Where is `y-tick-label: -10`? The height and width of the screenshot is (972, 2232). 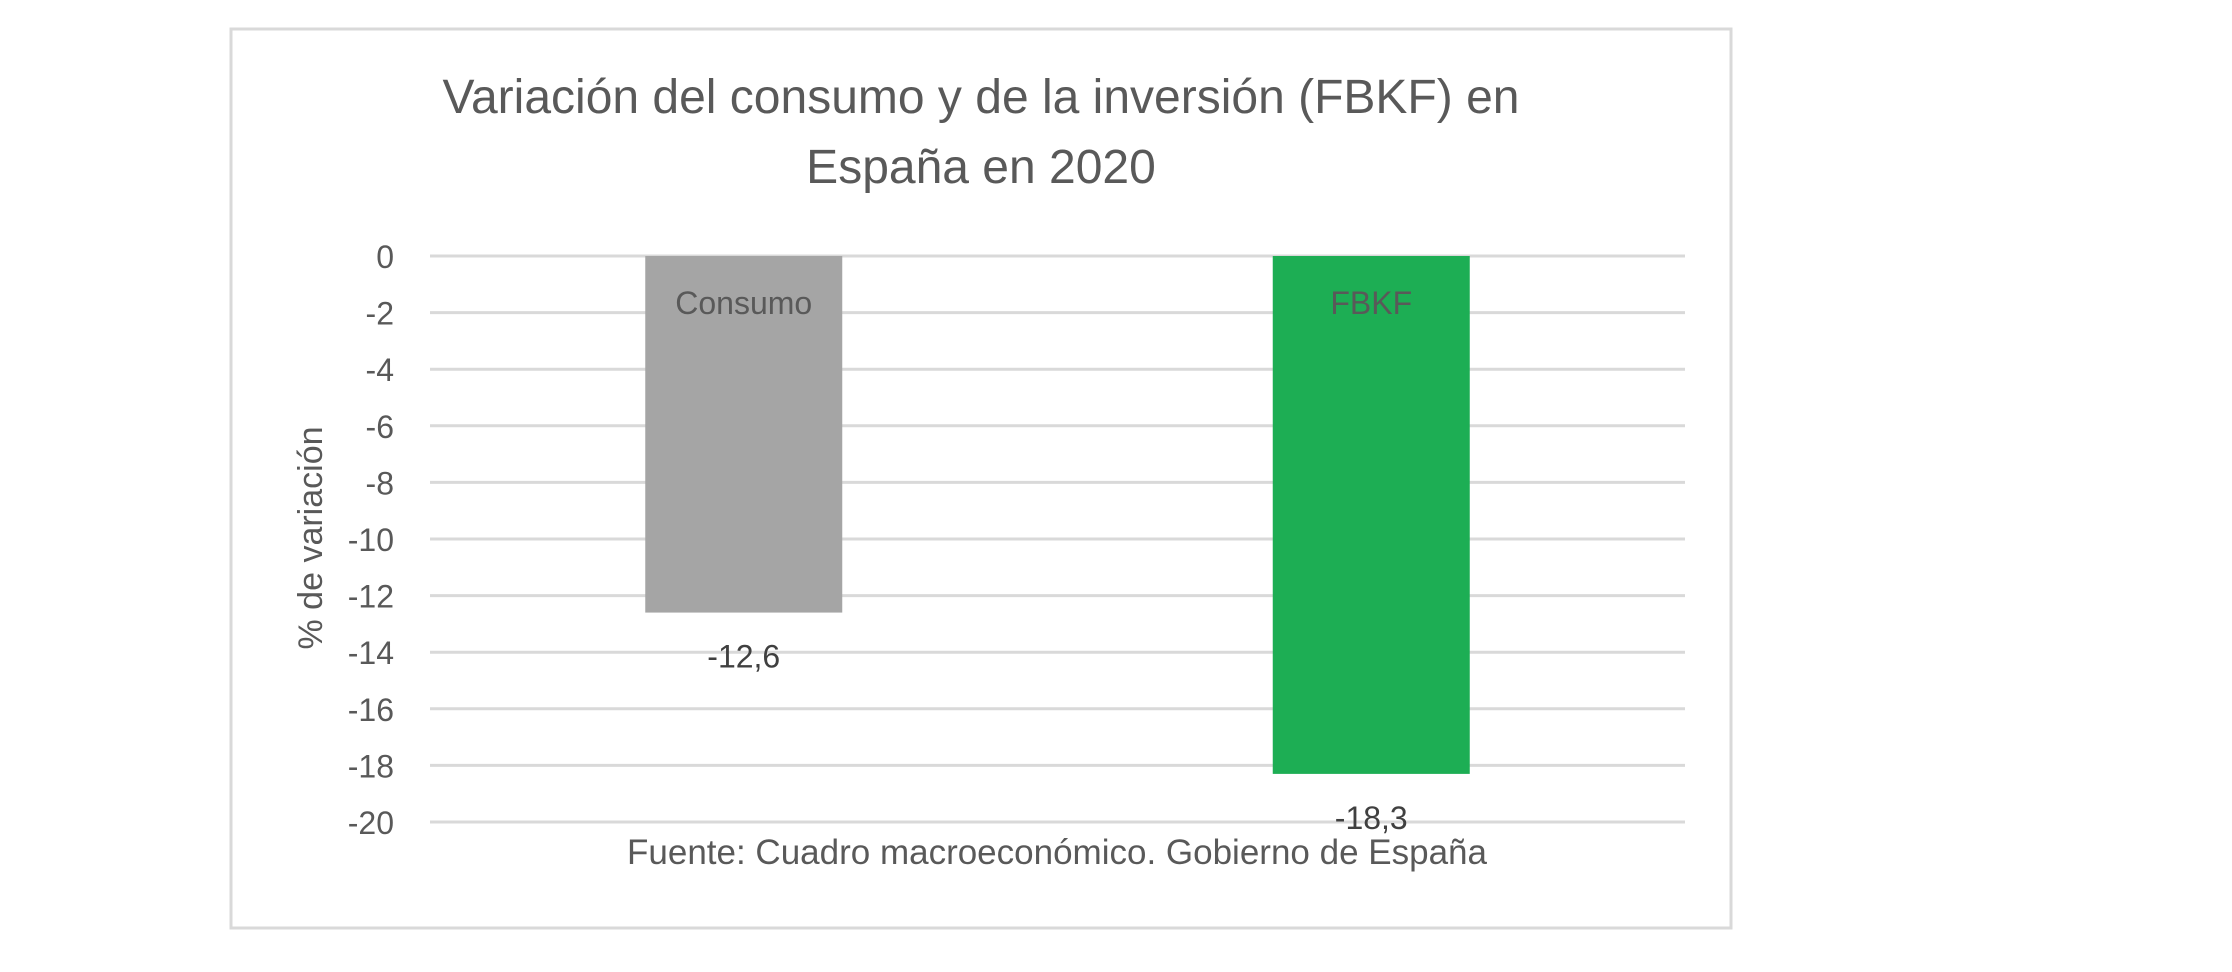
y-tick-label: -10 is located at coordinates (371, 540).